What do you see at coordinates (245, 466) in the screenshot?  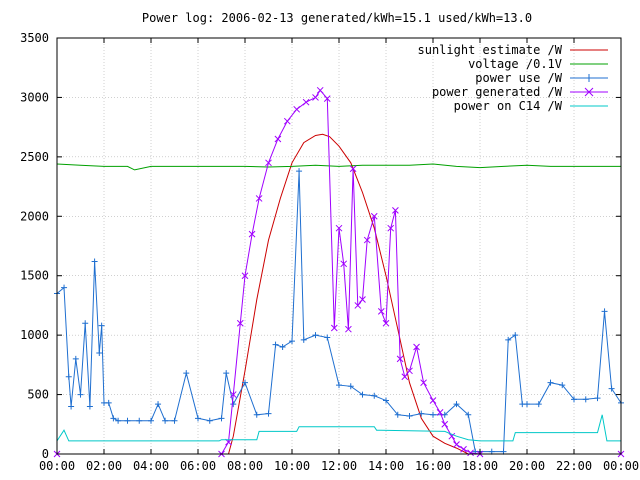 I see `x-tick-label: 08:00` at bounding box center [245, 466].